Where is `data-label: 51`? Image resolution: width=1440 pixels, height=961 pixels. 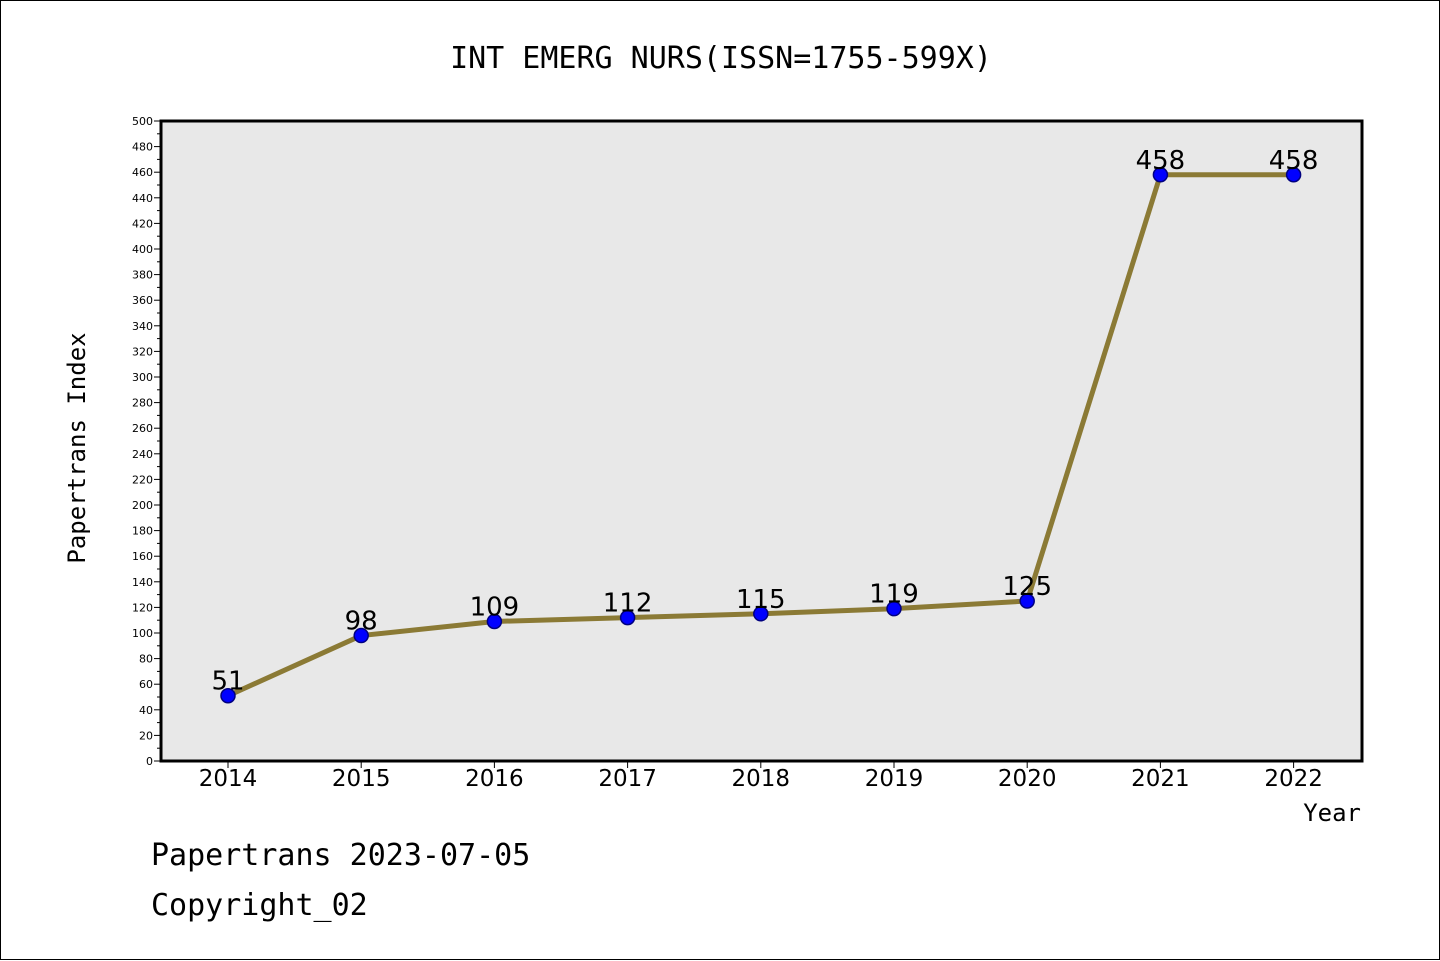
data-label: 51 is located at coordinates (227, 682).